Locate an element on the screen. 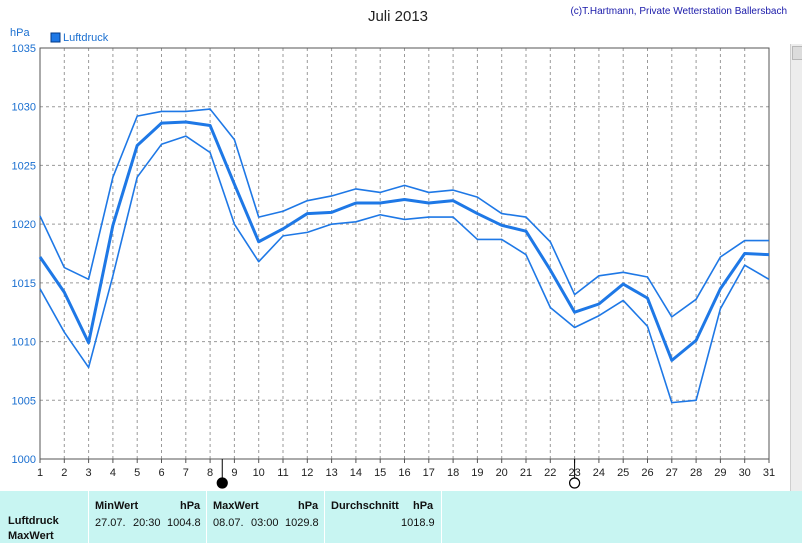 The height and width of the screenshot is (543, 802). min-cell: MinWert hPa 27.07. 20:30 1004.8 is located at coordinates (147, 517).